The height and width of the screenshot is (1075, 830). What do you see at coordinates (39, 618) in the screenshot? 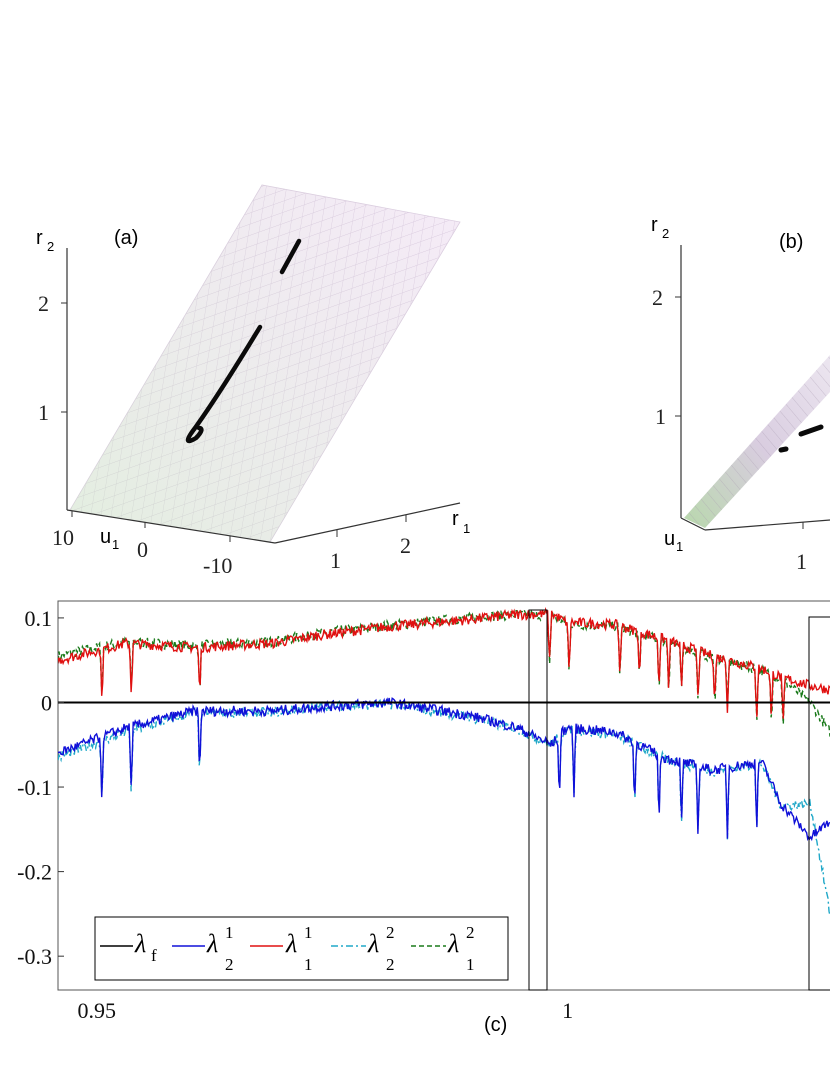
I see `y-tick-label: 0.1` at bounding box center [39, 618].